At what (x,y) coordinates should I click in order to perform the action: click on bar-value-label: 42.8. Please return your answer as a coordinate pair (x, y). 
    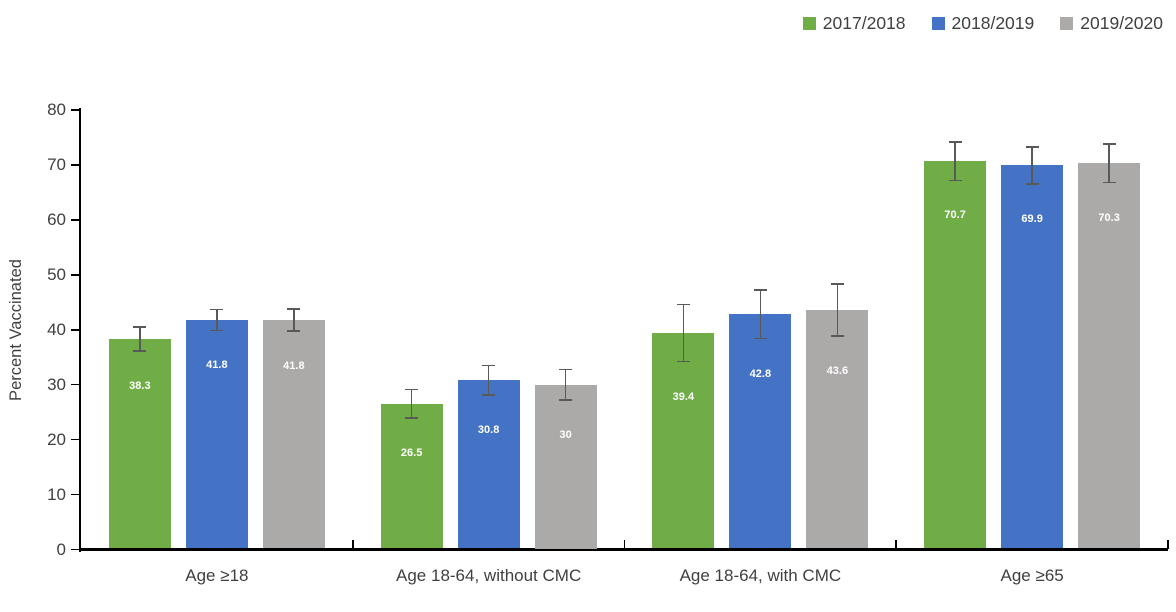
    Looking at the image, I should click on (760, 373).